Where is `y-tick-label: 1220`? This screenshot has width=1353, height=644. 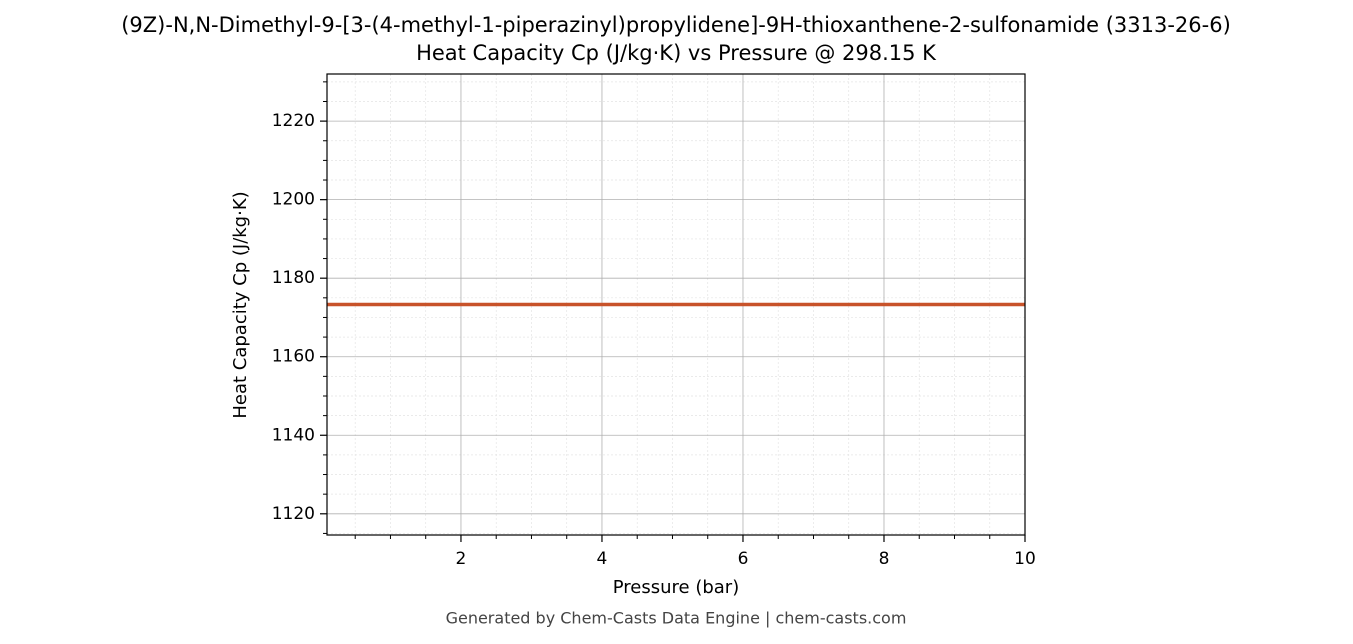
y-tick-label: 1220 is located at coordinates (293, 121).